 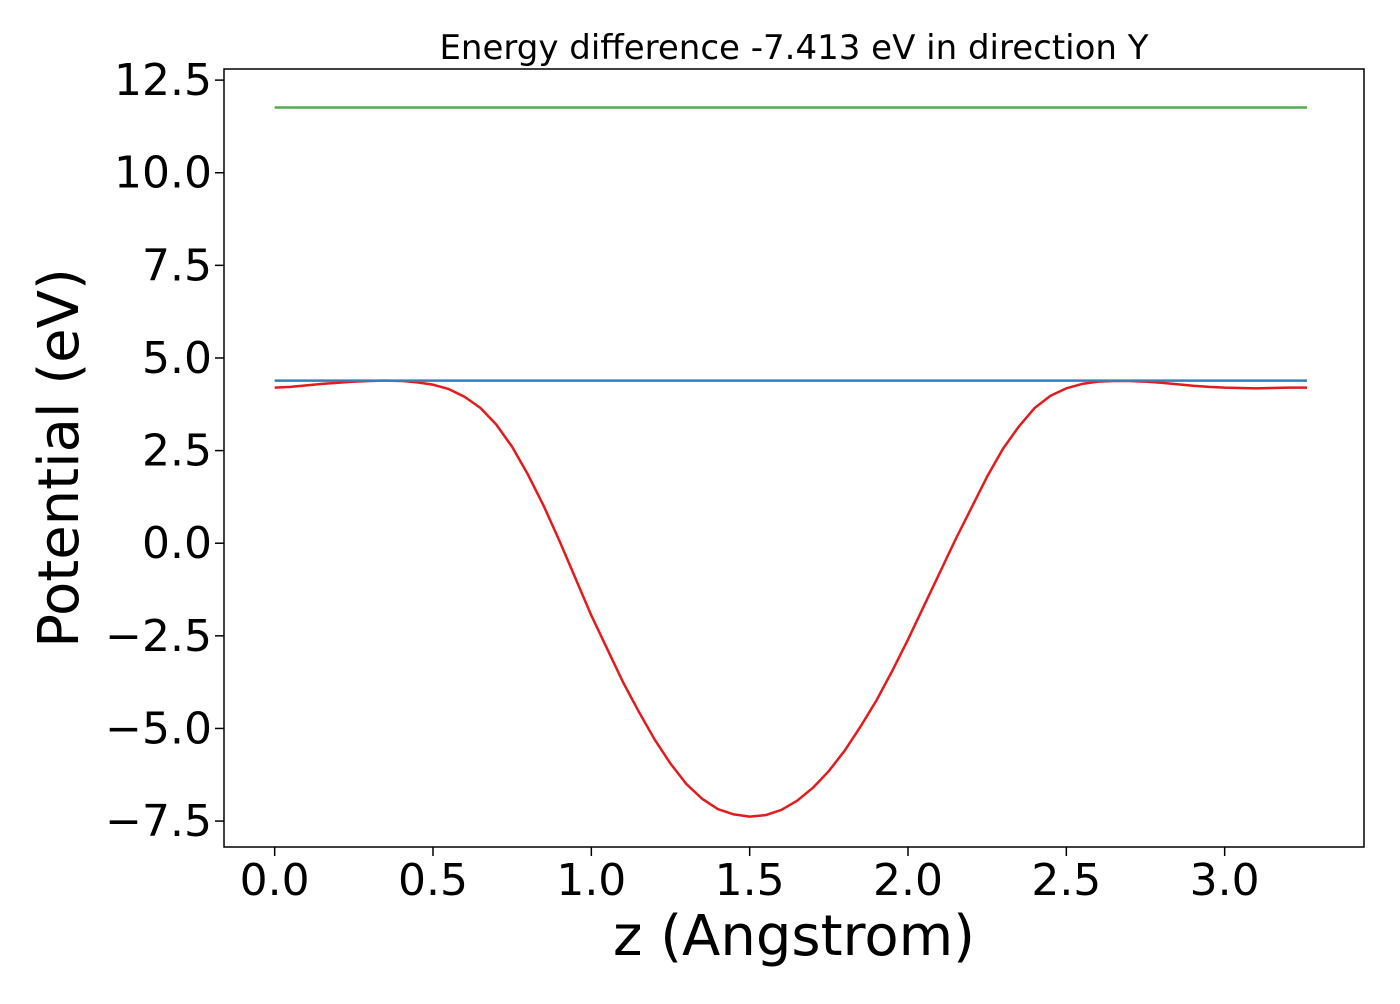 What do you see at coordinates (750, 880) in the screenshot?
I see `x-tick-label: 1.5` at bounding box center [750, 880].